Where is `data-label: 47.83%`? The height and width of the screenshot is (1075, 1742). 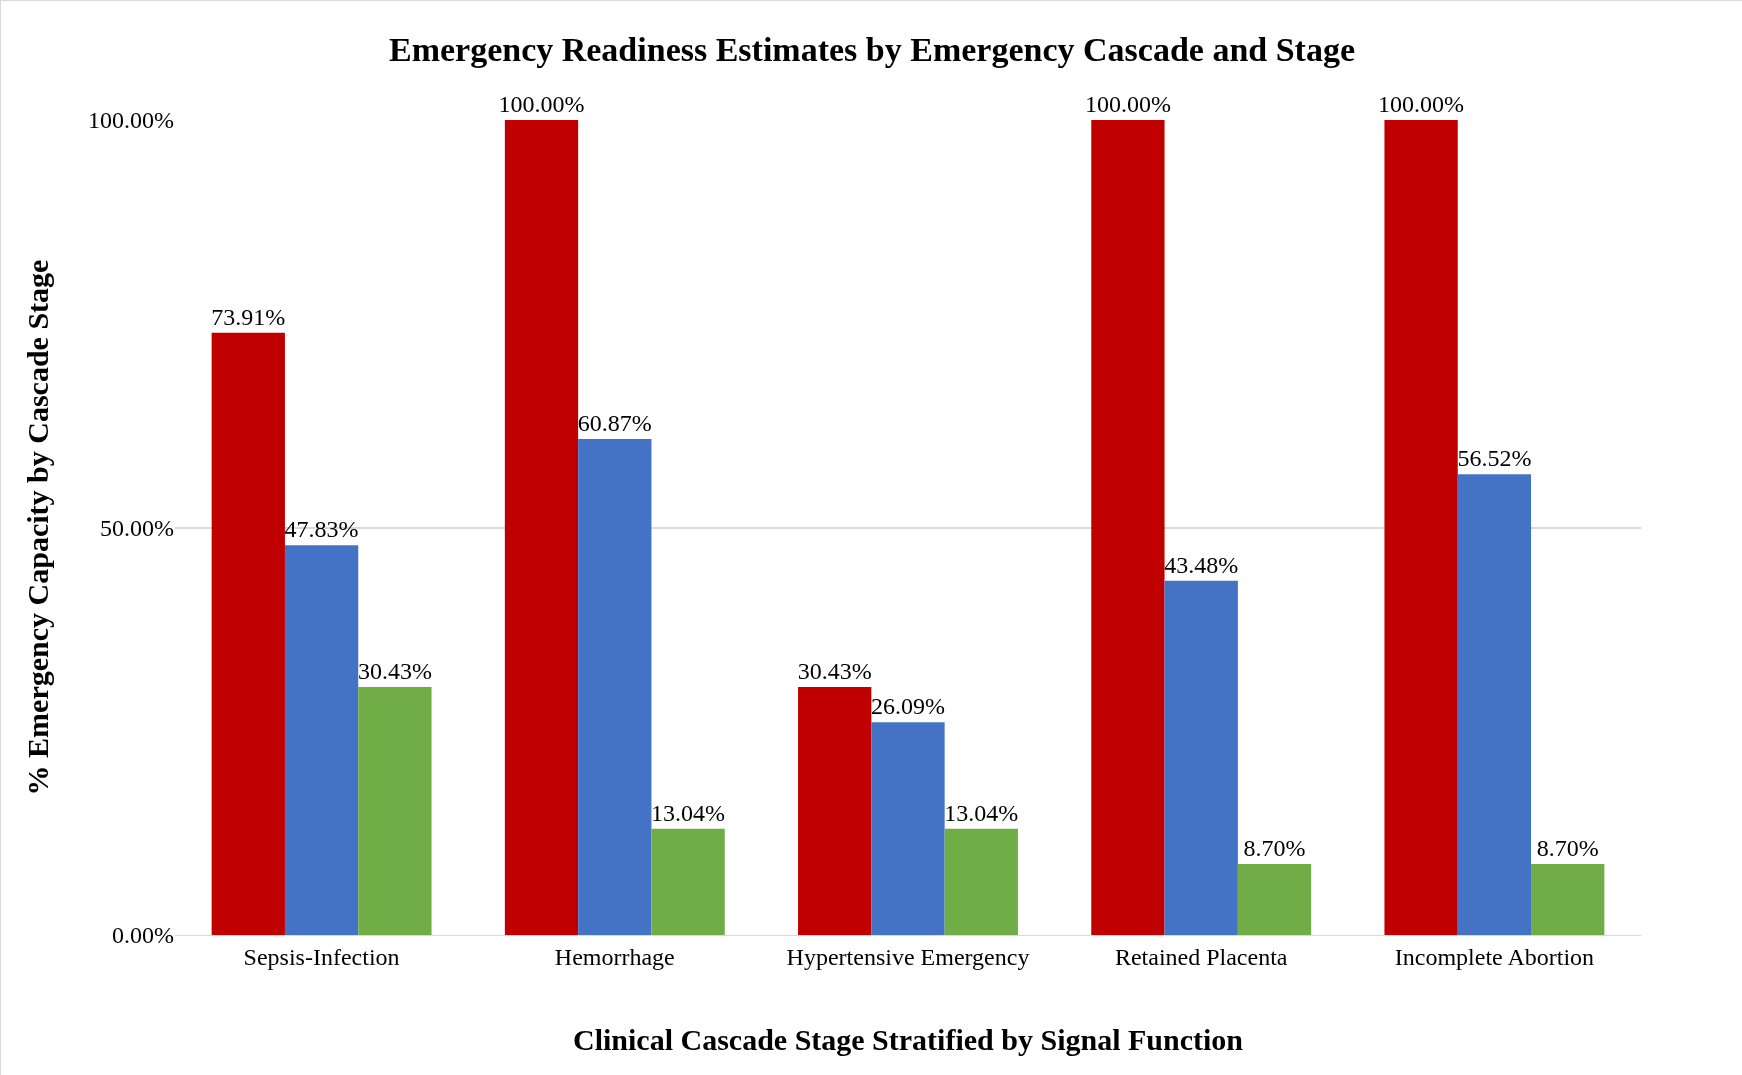
data-label: 47.83% is located at coordinates (321, 529).